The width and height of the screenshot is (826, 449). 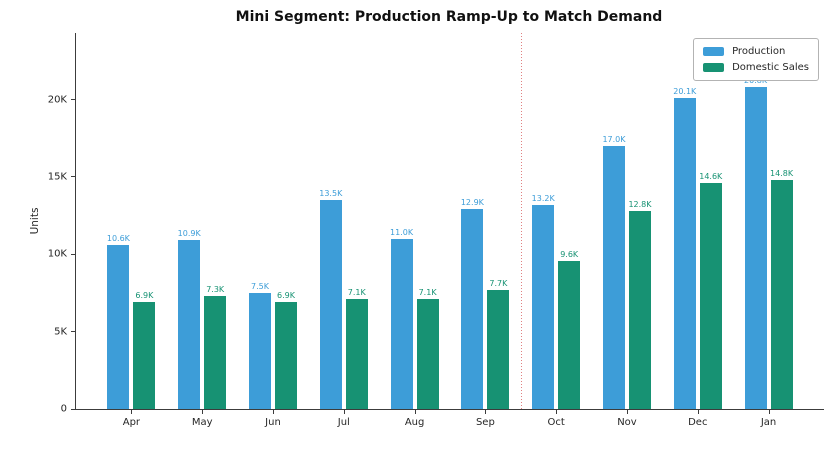 I want to click on bar-pair: 10.9K 7.3K, so click(x=202, y=319).